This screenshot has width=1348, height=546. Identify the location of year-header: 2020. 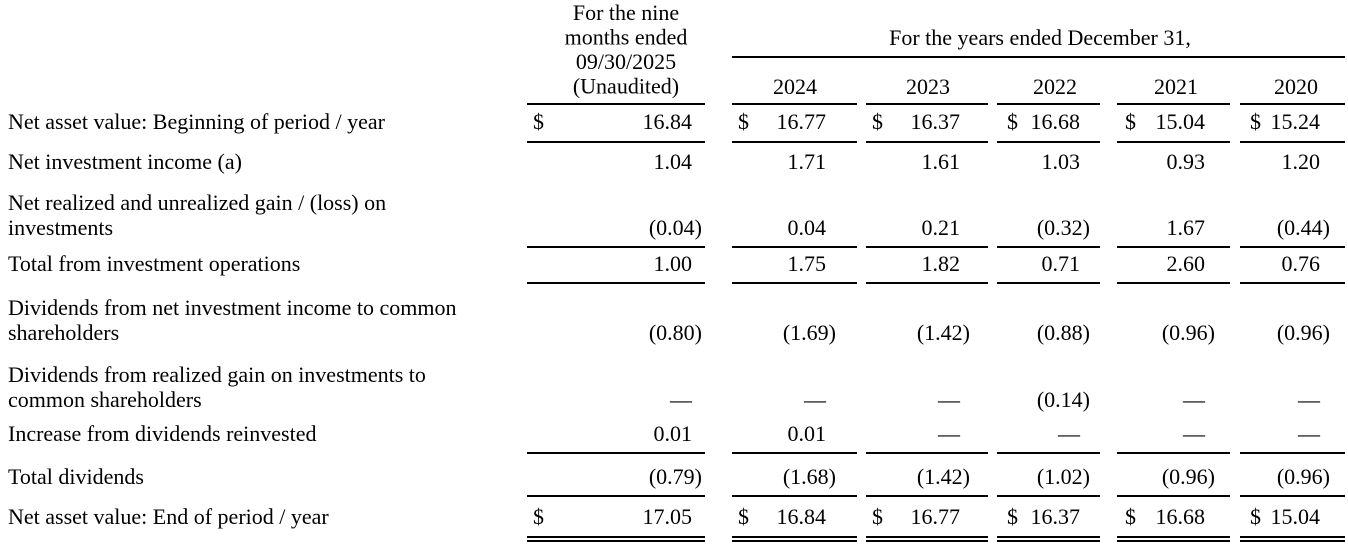
(1296, 86).